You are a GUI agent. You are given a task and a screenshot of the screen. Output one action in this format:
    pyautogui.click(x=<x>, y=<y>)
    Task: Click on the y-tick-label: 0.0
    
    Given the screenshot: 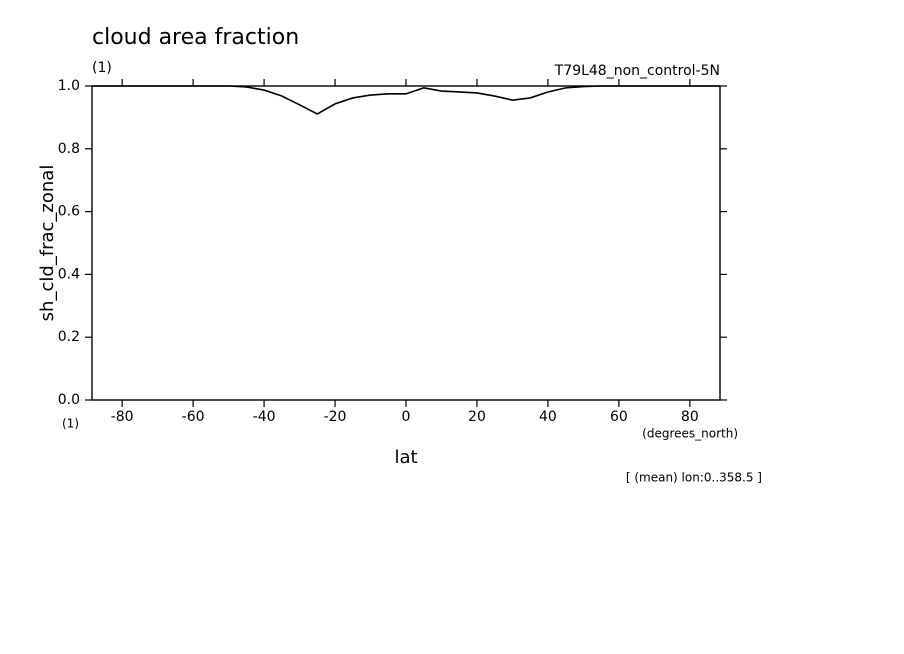 What is the action you would take?
    pyautogui.click(x=69, y=400)
    